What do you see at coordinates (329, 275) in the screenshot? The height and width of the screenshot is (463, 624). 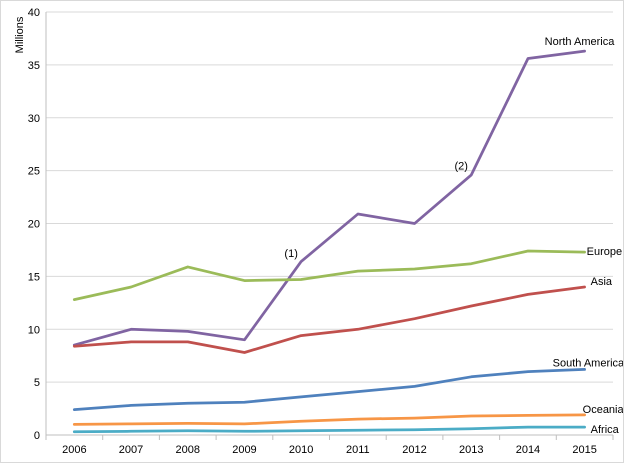 I see `series-line-europe` at bounding box center [329, 275].